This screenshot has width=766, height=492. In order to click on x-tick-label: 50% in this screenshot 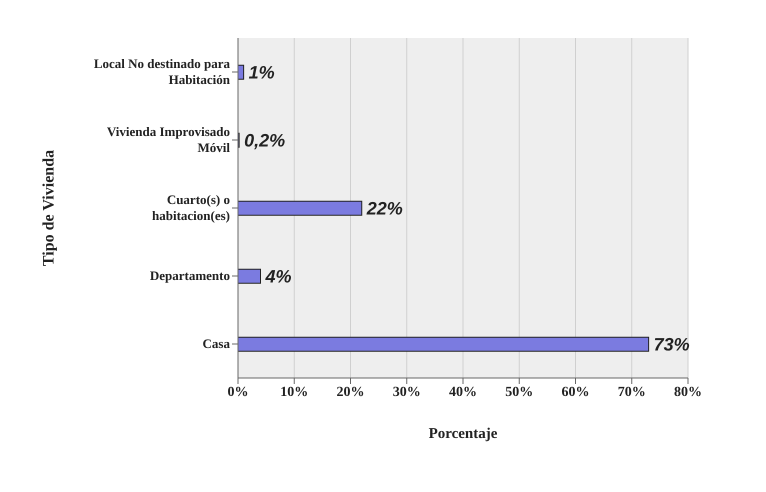, I will do `click(519, 392)`.